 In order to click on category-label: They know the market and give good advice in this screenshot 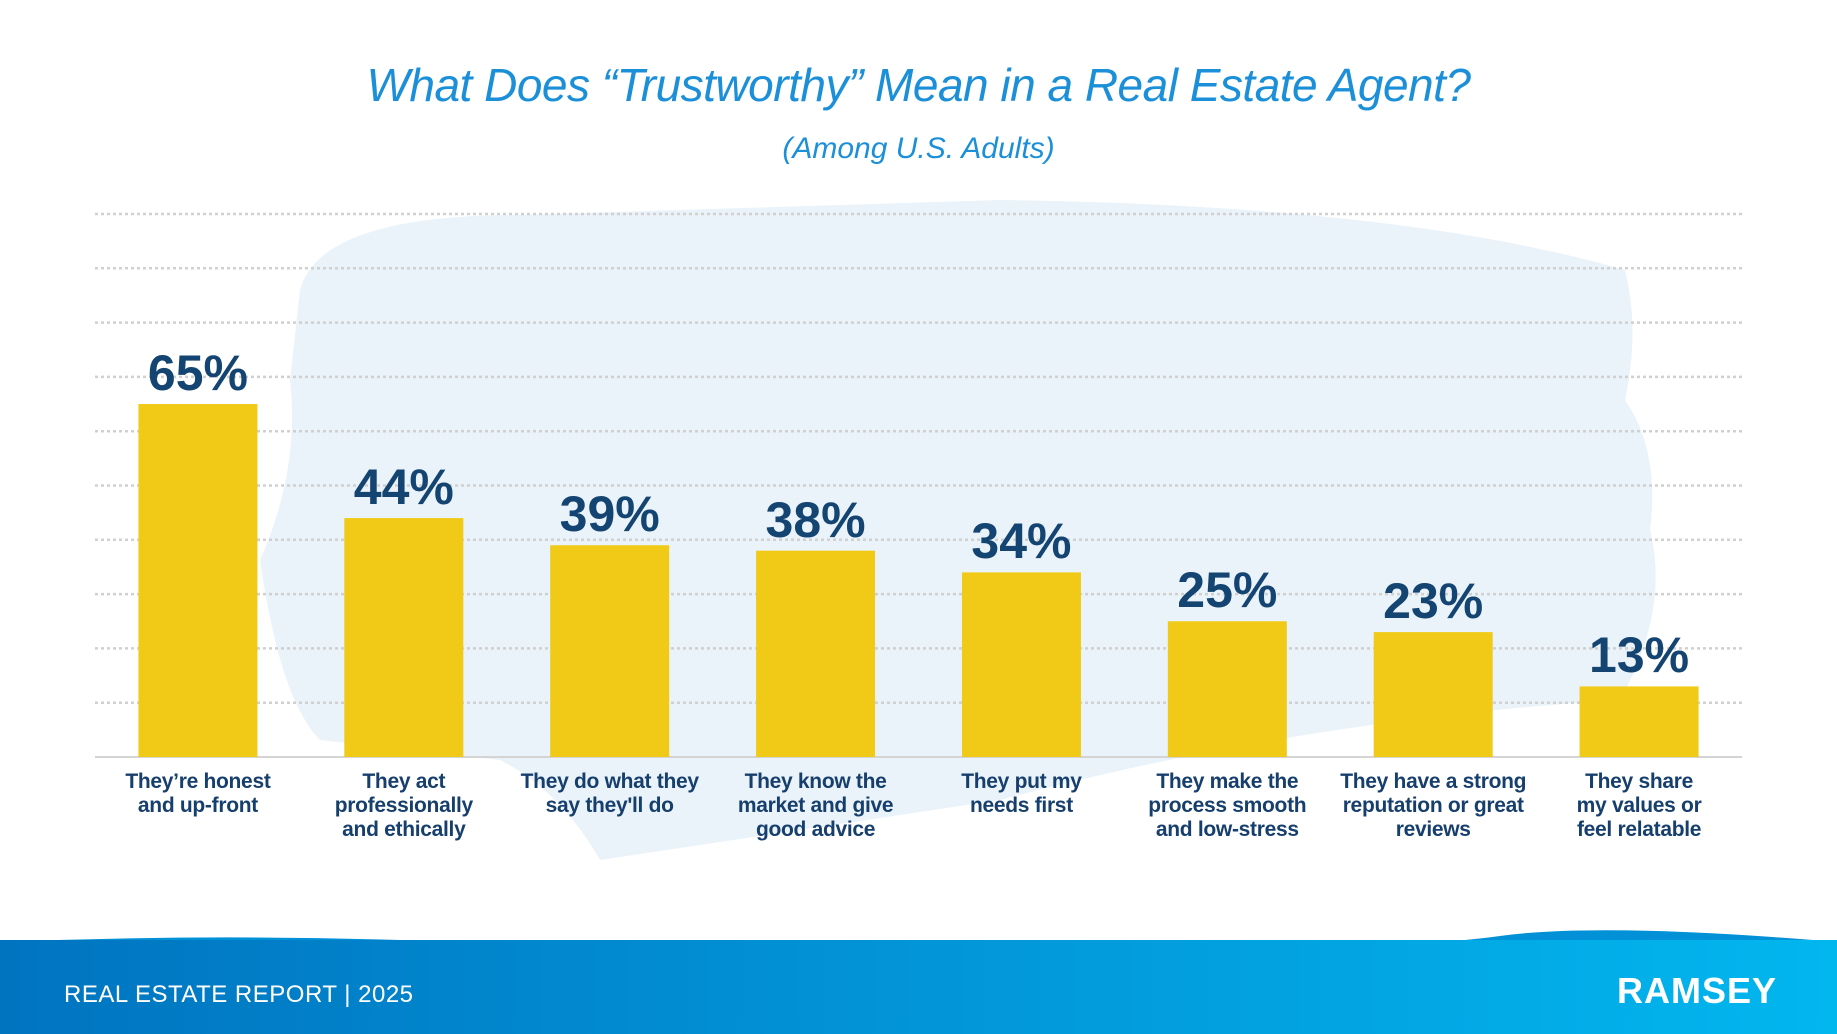, I will do `click(815, 805)`.